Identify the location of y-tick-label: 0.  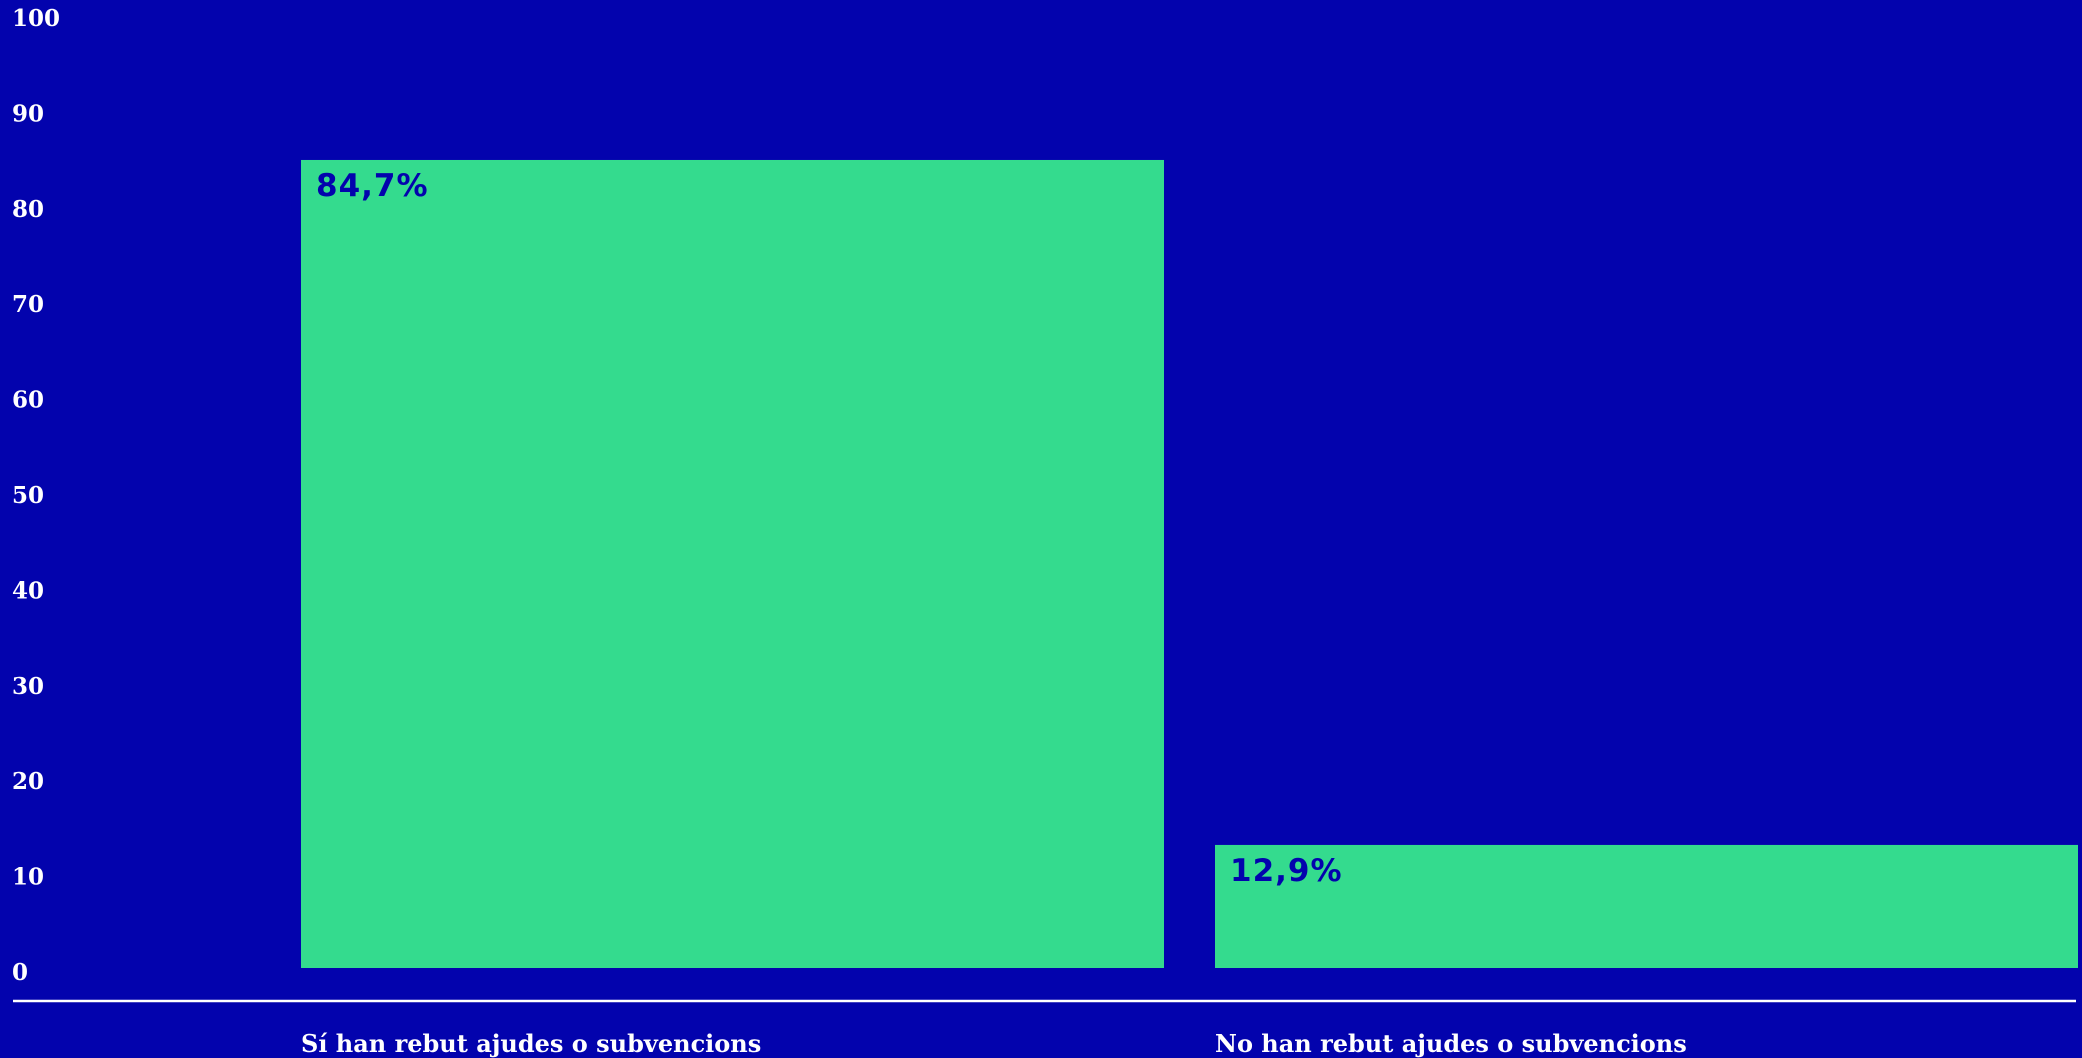
(20, 972).